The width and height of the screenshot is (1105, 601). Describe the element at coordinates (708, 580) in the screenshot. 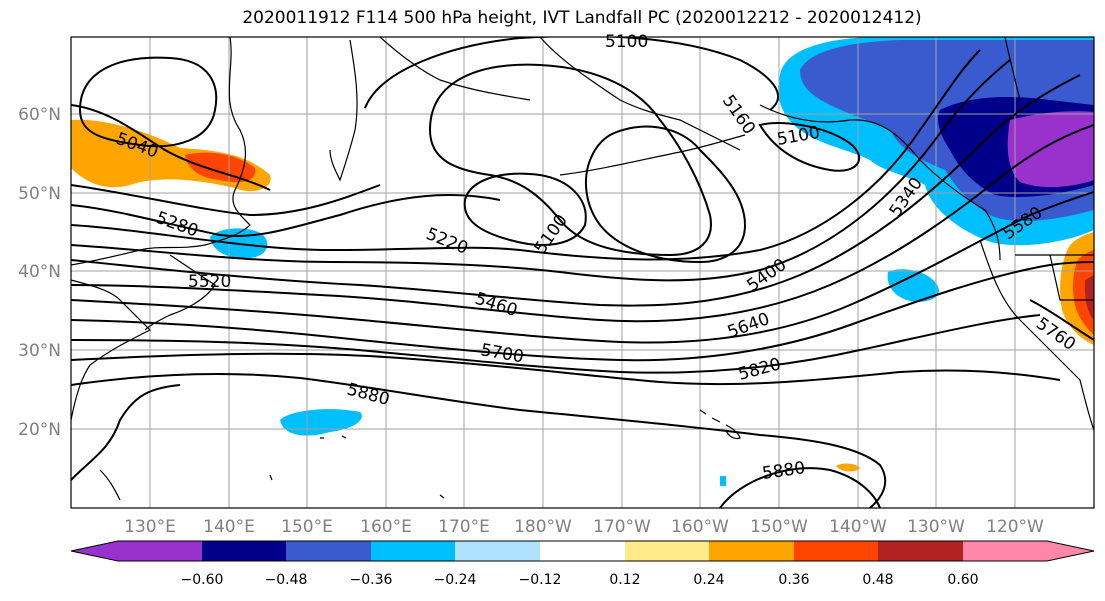

I see `colorbar-tick: 0.24` at that location.